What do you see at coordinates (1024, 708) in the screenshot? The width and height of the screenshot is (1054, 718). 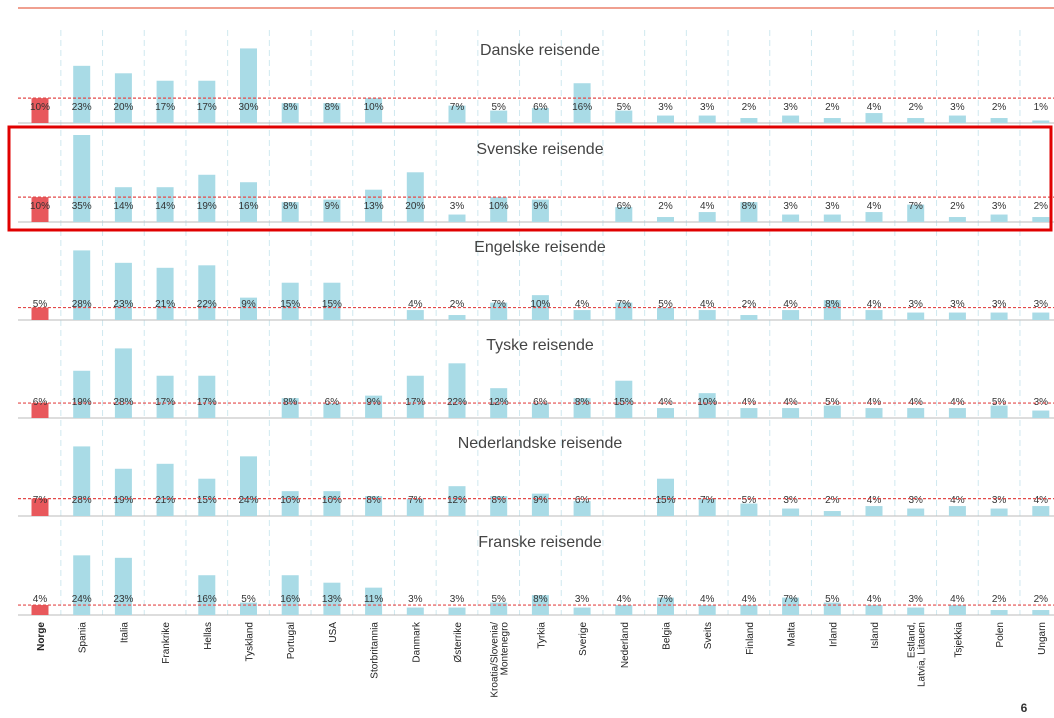 I see `page-number: 6` at bounding box center [1024, 708].